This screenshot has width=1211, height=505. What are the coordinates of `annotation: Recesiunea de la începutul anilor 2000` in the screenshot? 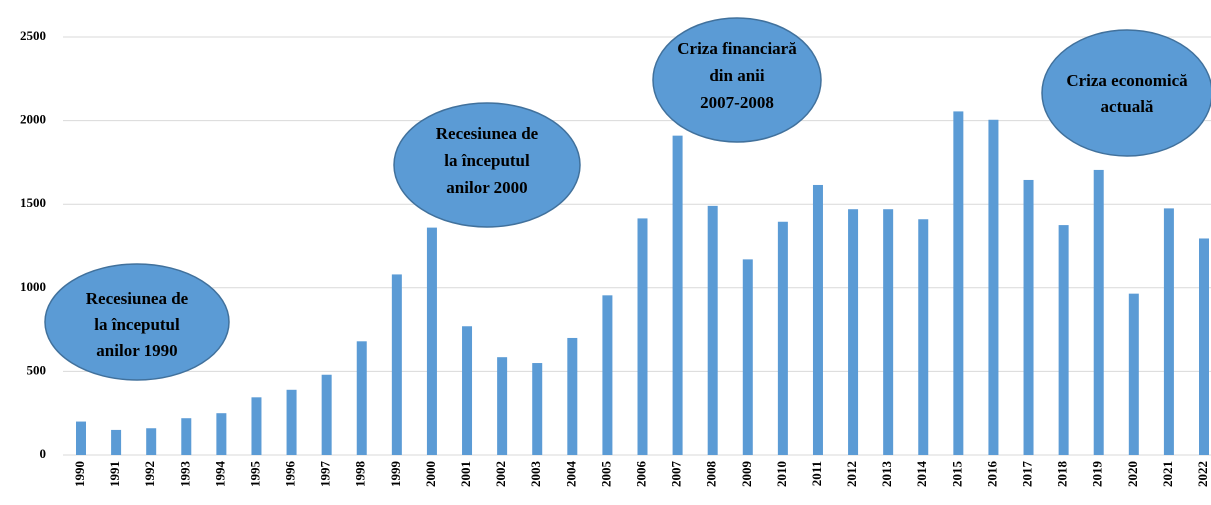 It's located at (487, 165).